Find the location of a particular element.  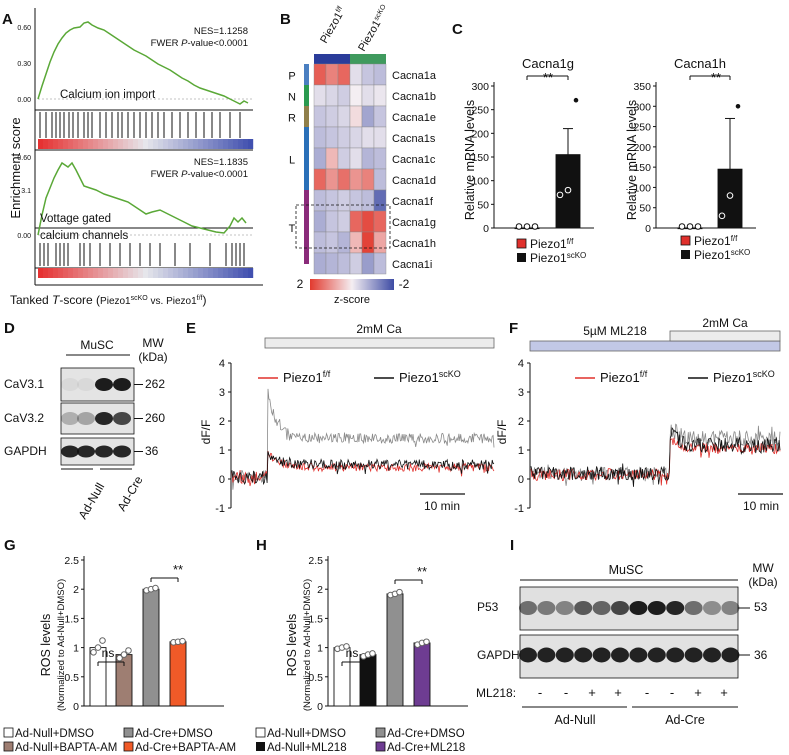

panel-letter-e: E is located at coordinates (191, 328).